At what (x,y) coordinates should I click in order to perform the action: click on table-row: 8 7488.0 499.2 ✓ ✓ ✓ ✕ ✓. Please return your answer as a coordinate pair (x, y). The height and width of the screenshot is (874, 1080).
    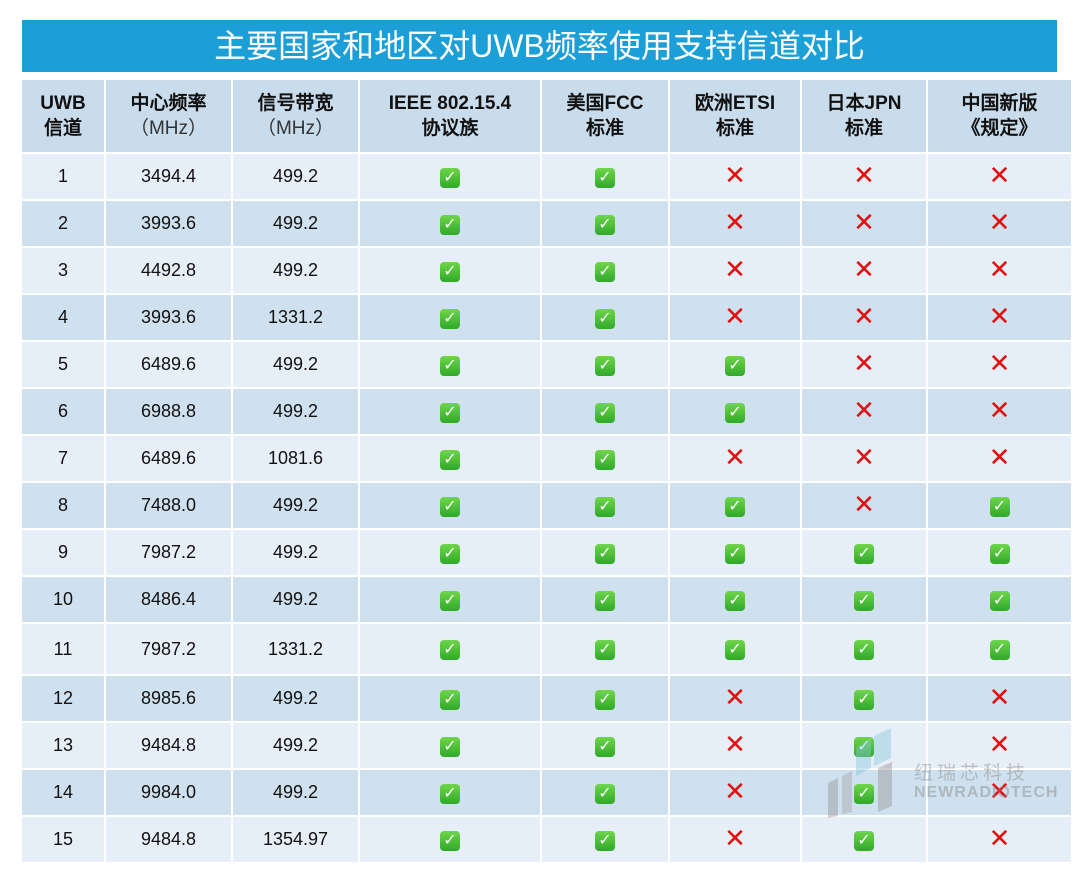
    Looking at the image, I should click on (546, 505).